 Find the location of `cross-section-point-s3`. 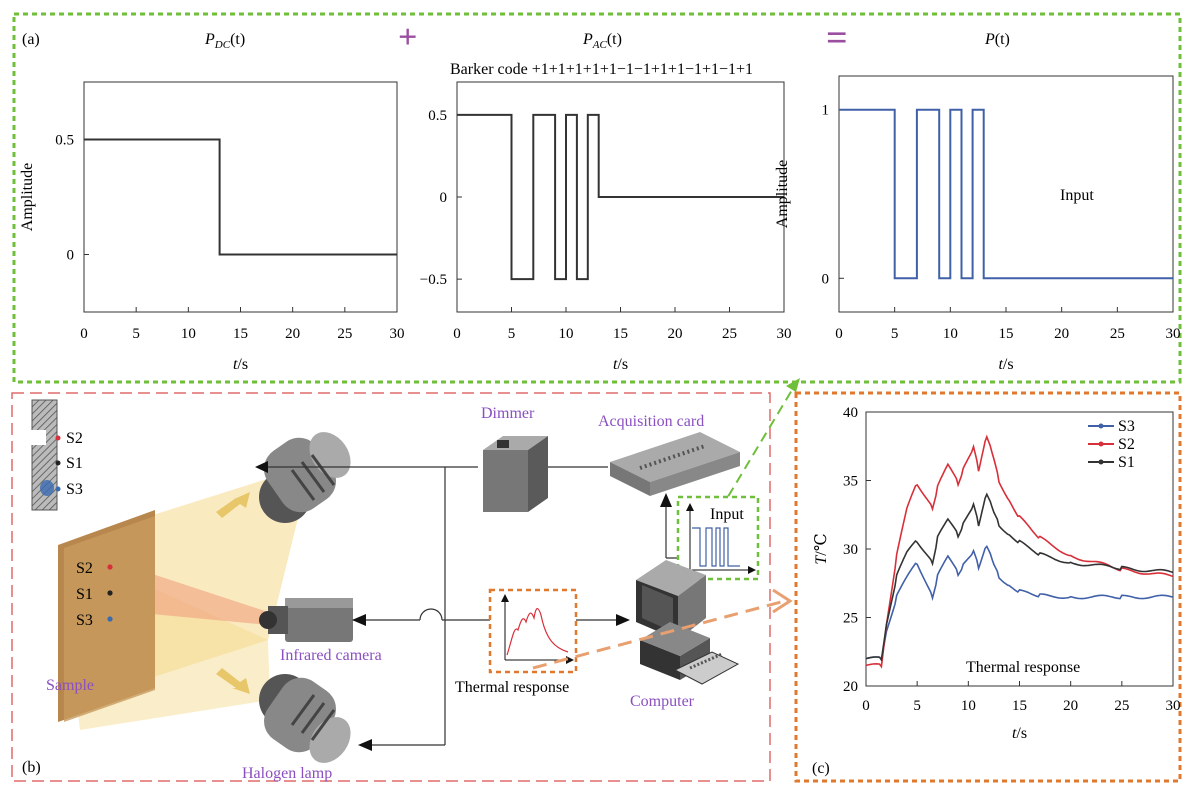

cross-section-point-s3 is located at coordinates (58, 489).